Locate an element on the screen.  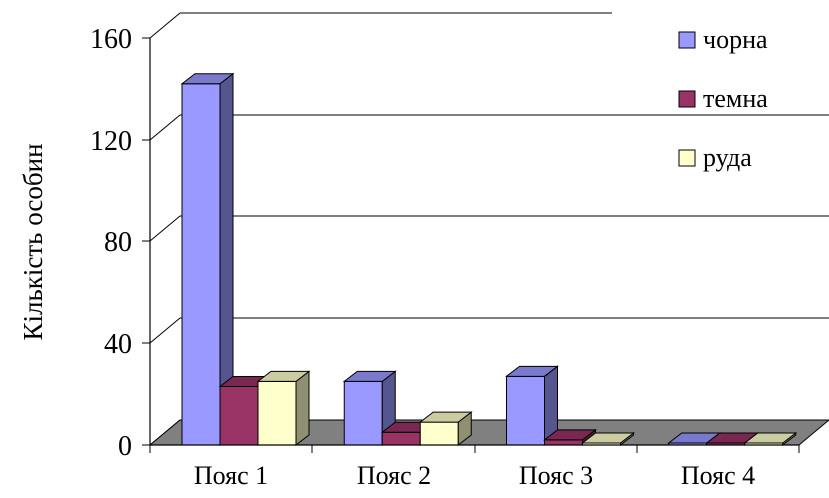
bar-side is located at coordinates (302, 408).